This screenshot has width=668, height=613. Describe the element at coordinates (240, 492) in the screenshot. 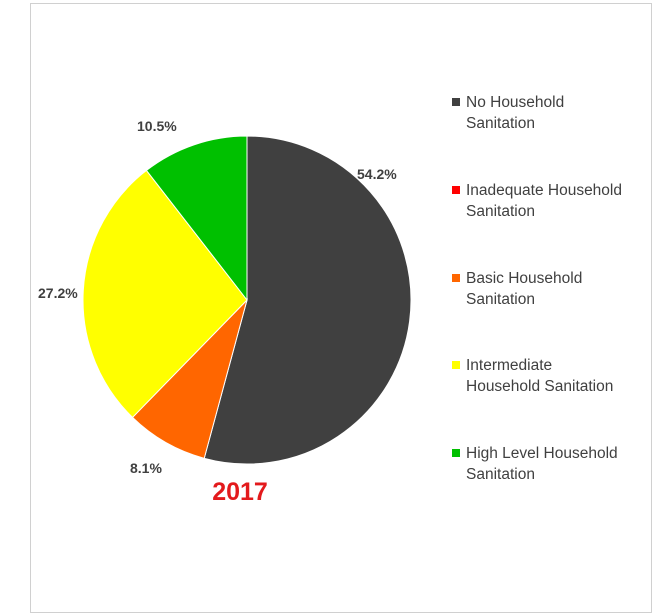

I see `chart-title: 2017` at that location.